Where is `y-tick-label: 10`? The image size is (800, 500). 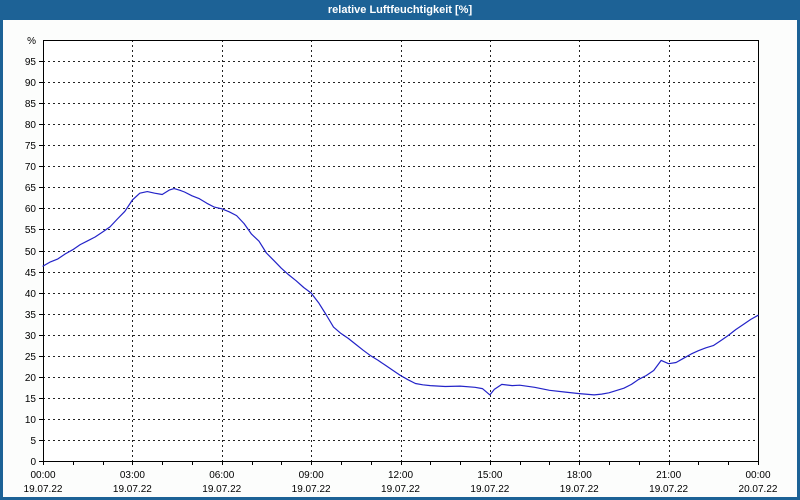
y-tick-label: 10 is located at coordinates (31, 420).